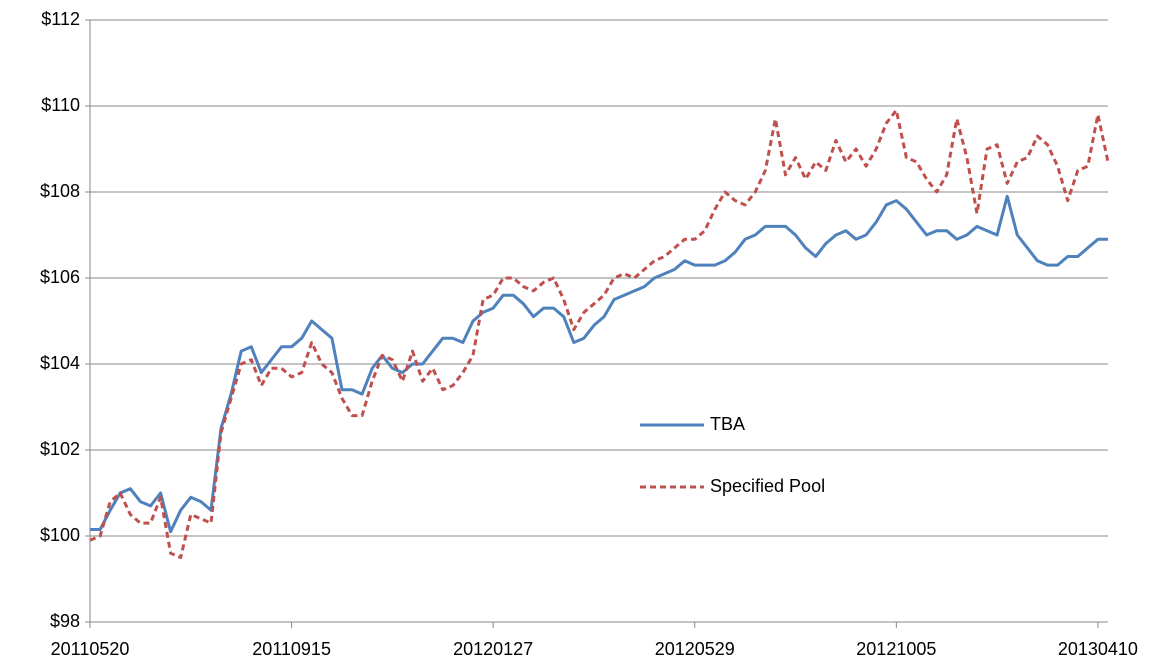 The height and width of the screenshot is (672, 1158). What do you see at coordinates (60, 277) in the screenshot?
I see `y-tick-label: $106` at bounding box center [60, 277].